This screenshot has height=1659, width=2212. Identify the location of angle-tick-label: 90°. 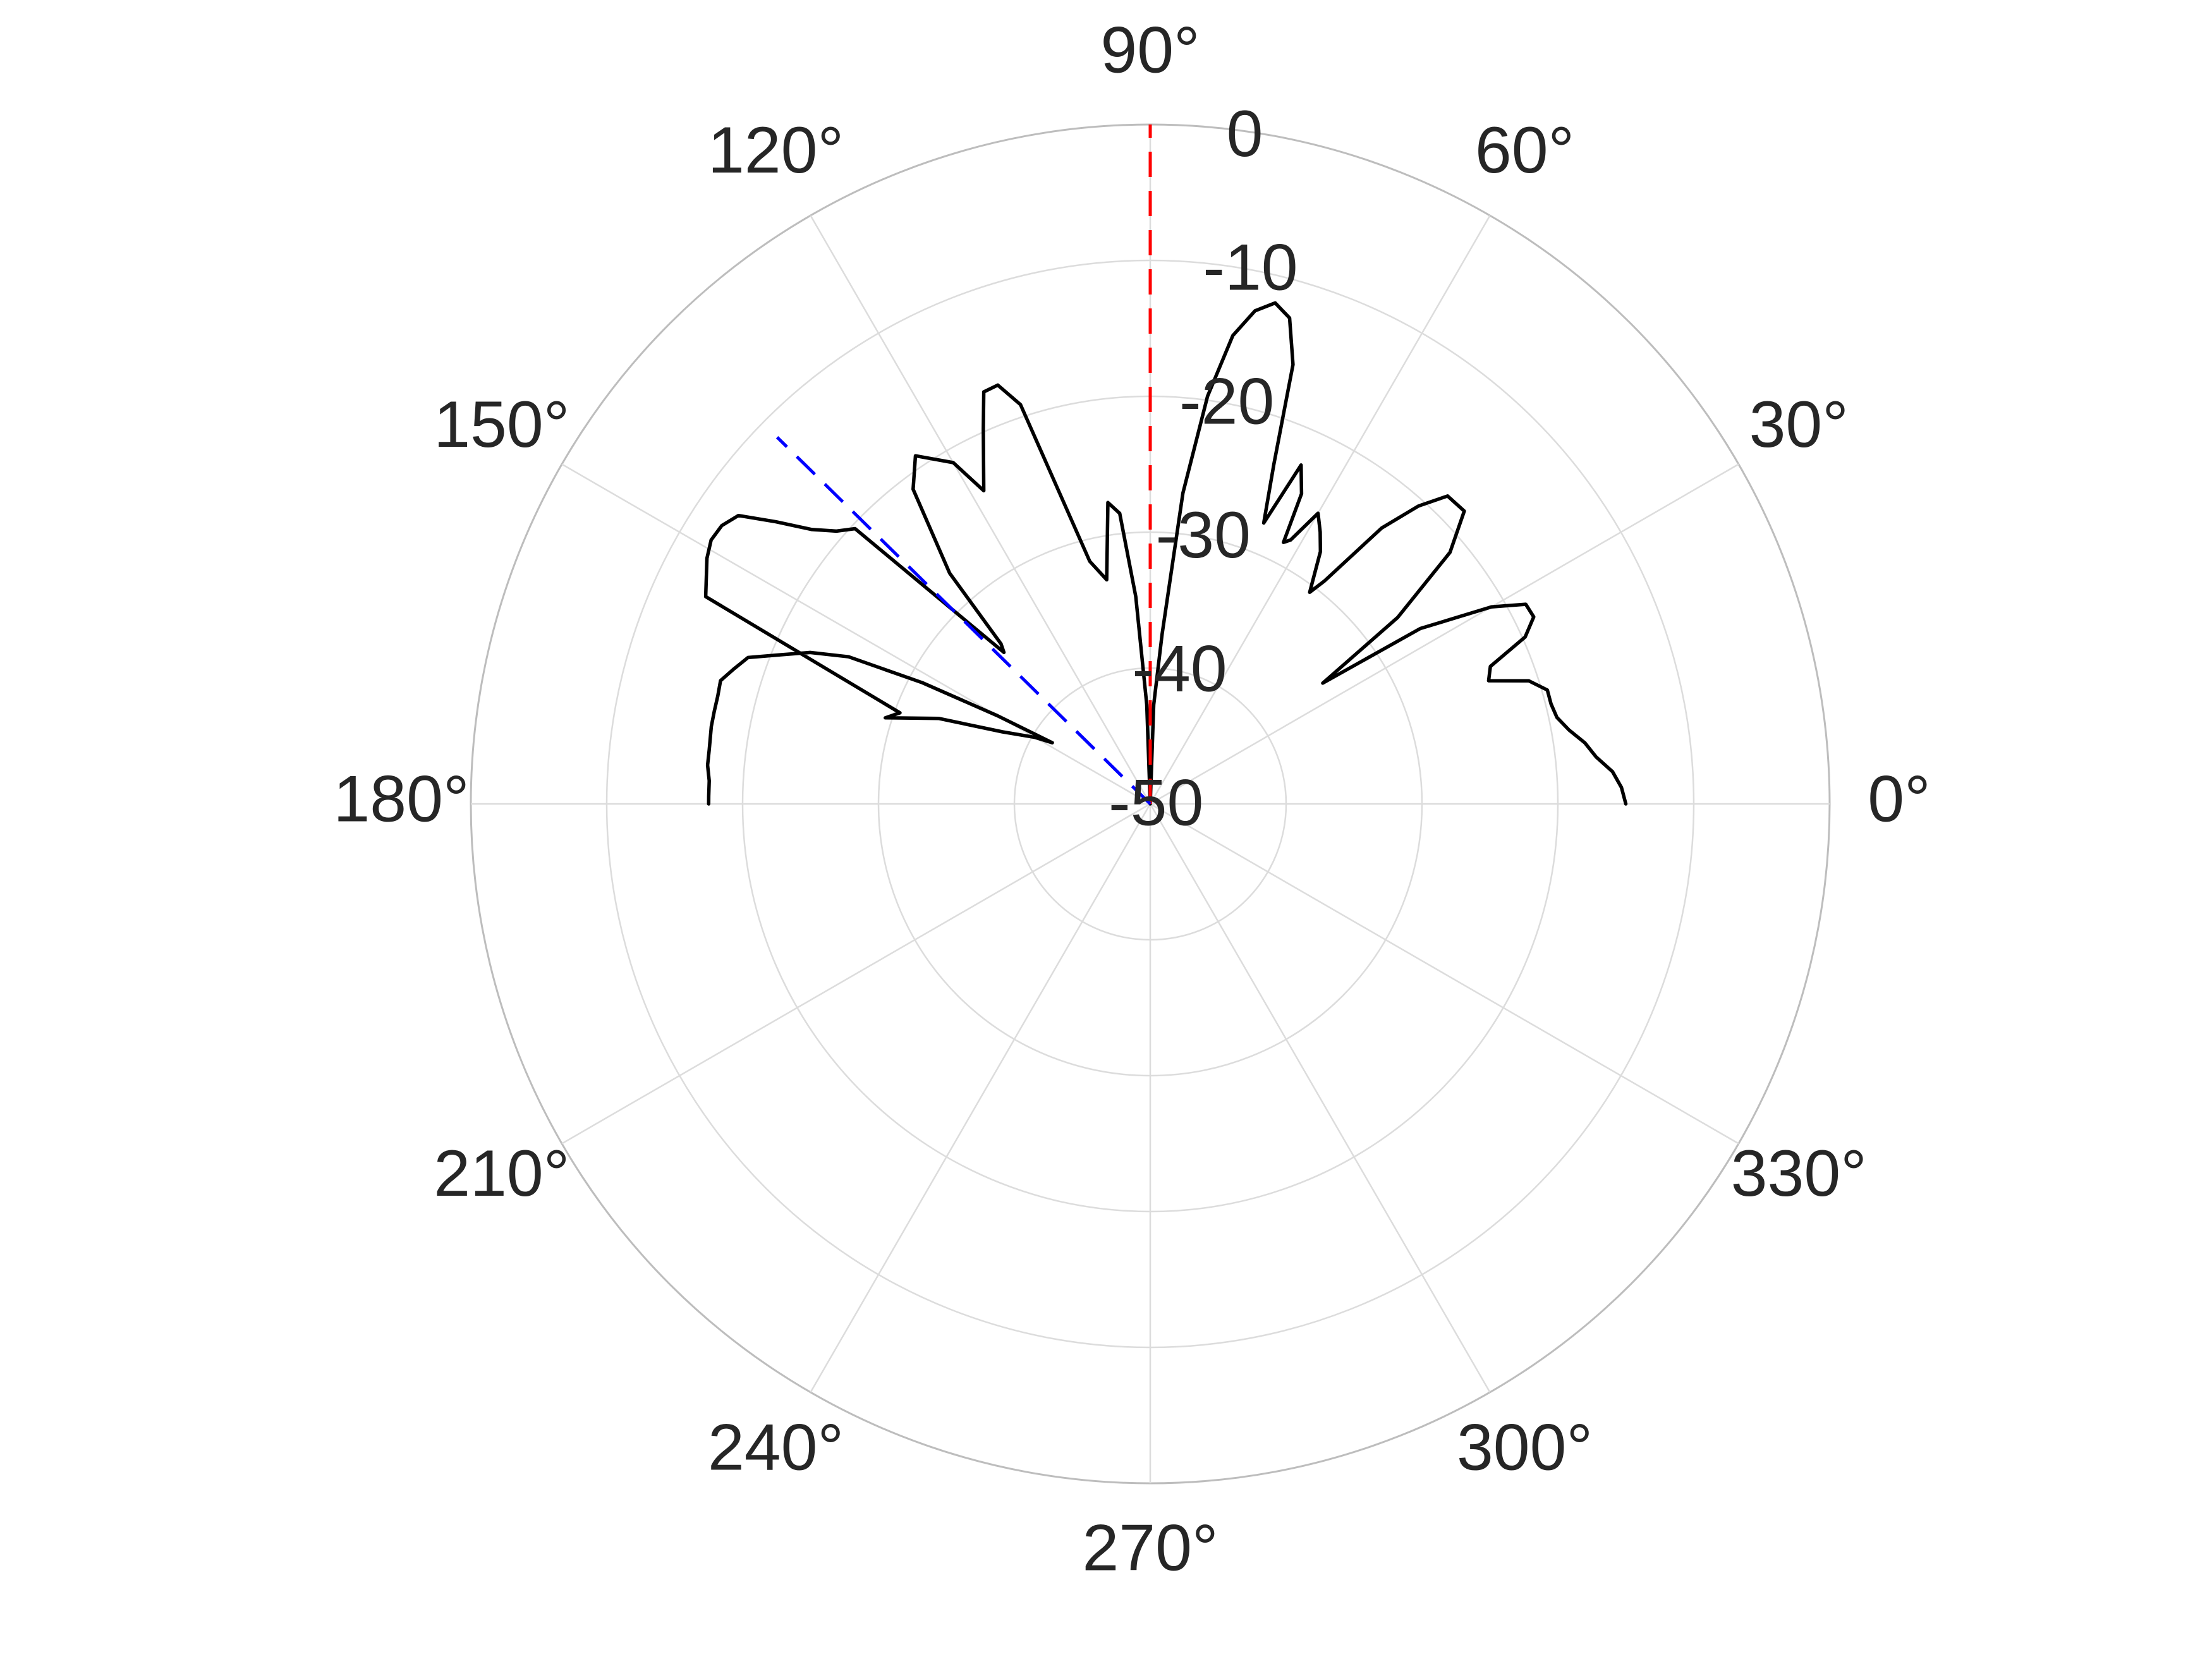
(1150, 50).